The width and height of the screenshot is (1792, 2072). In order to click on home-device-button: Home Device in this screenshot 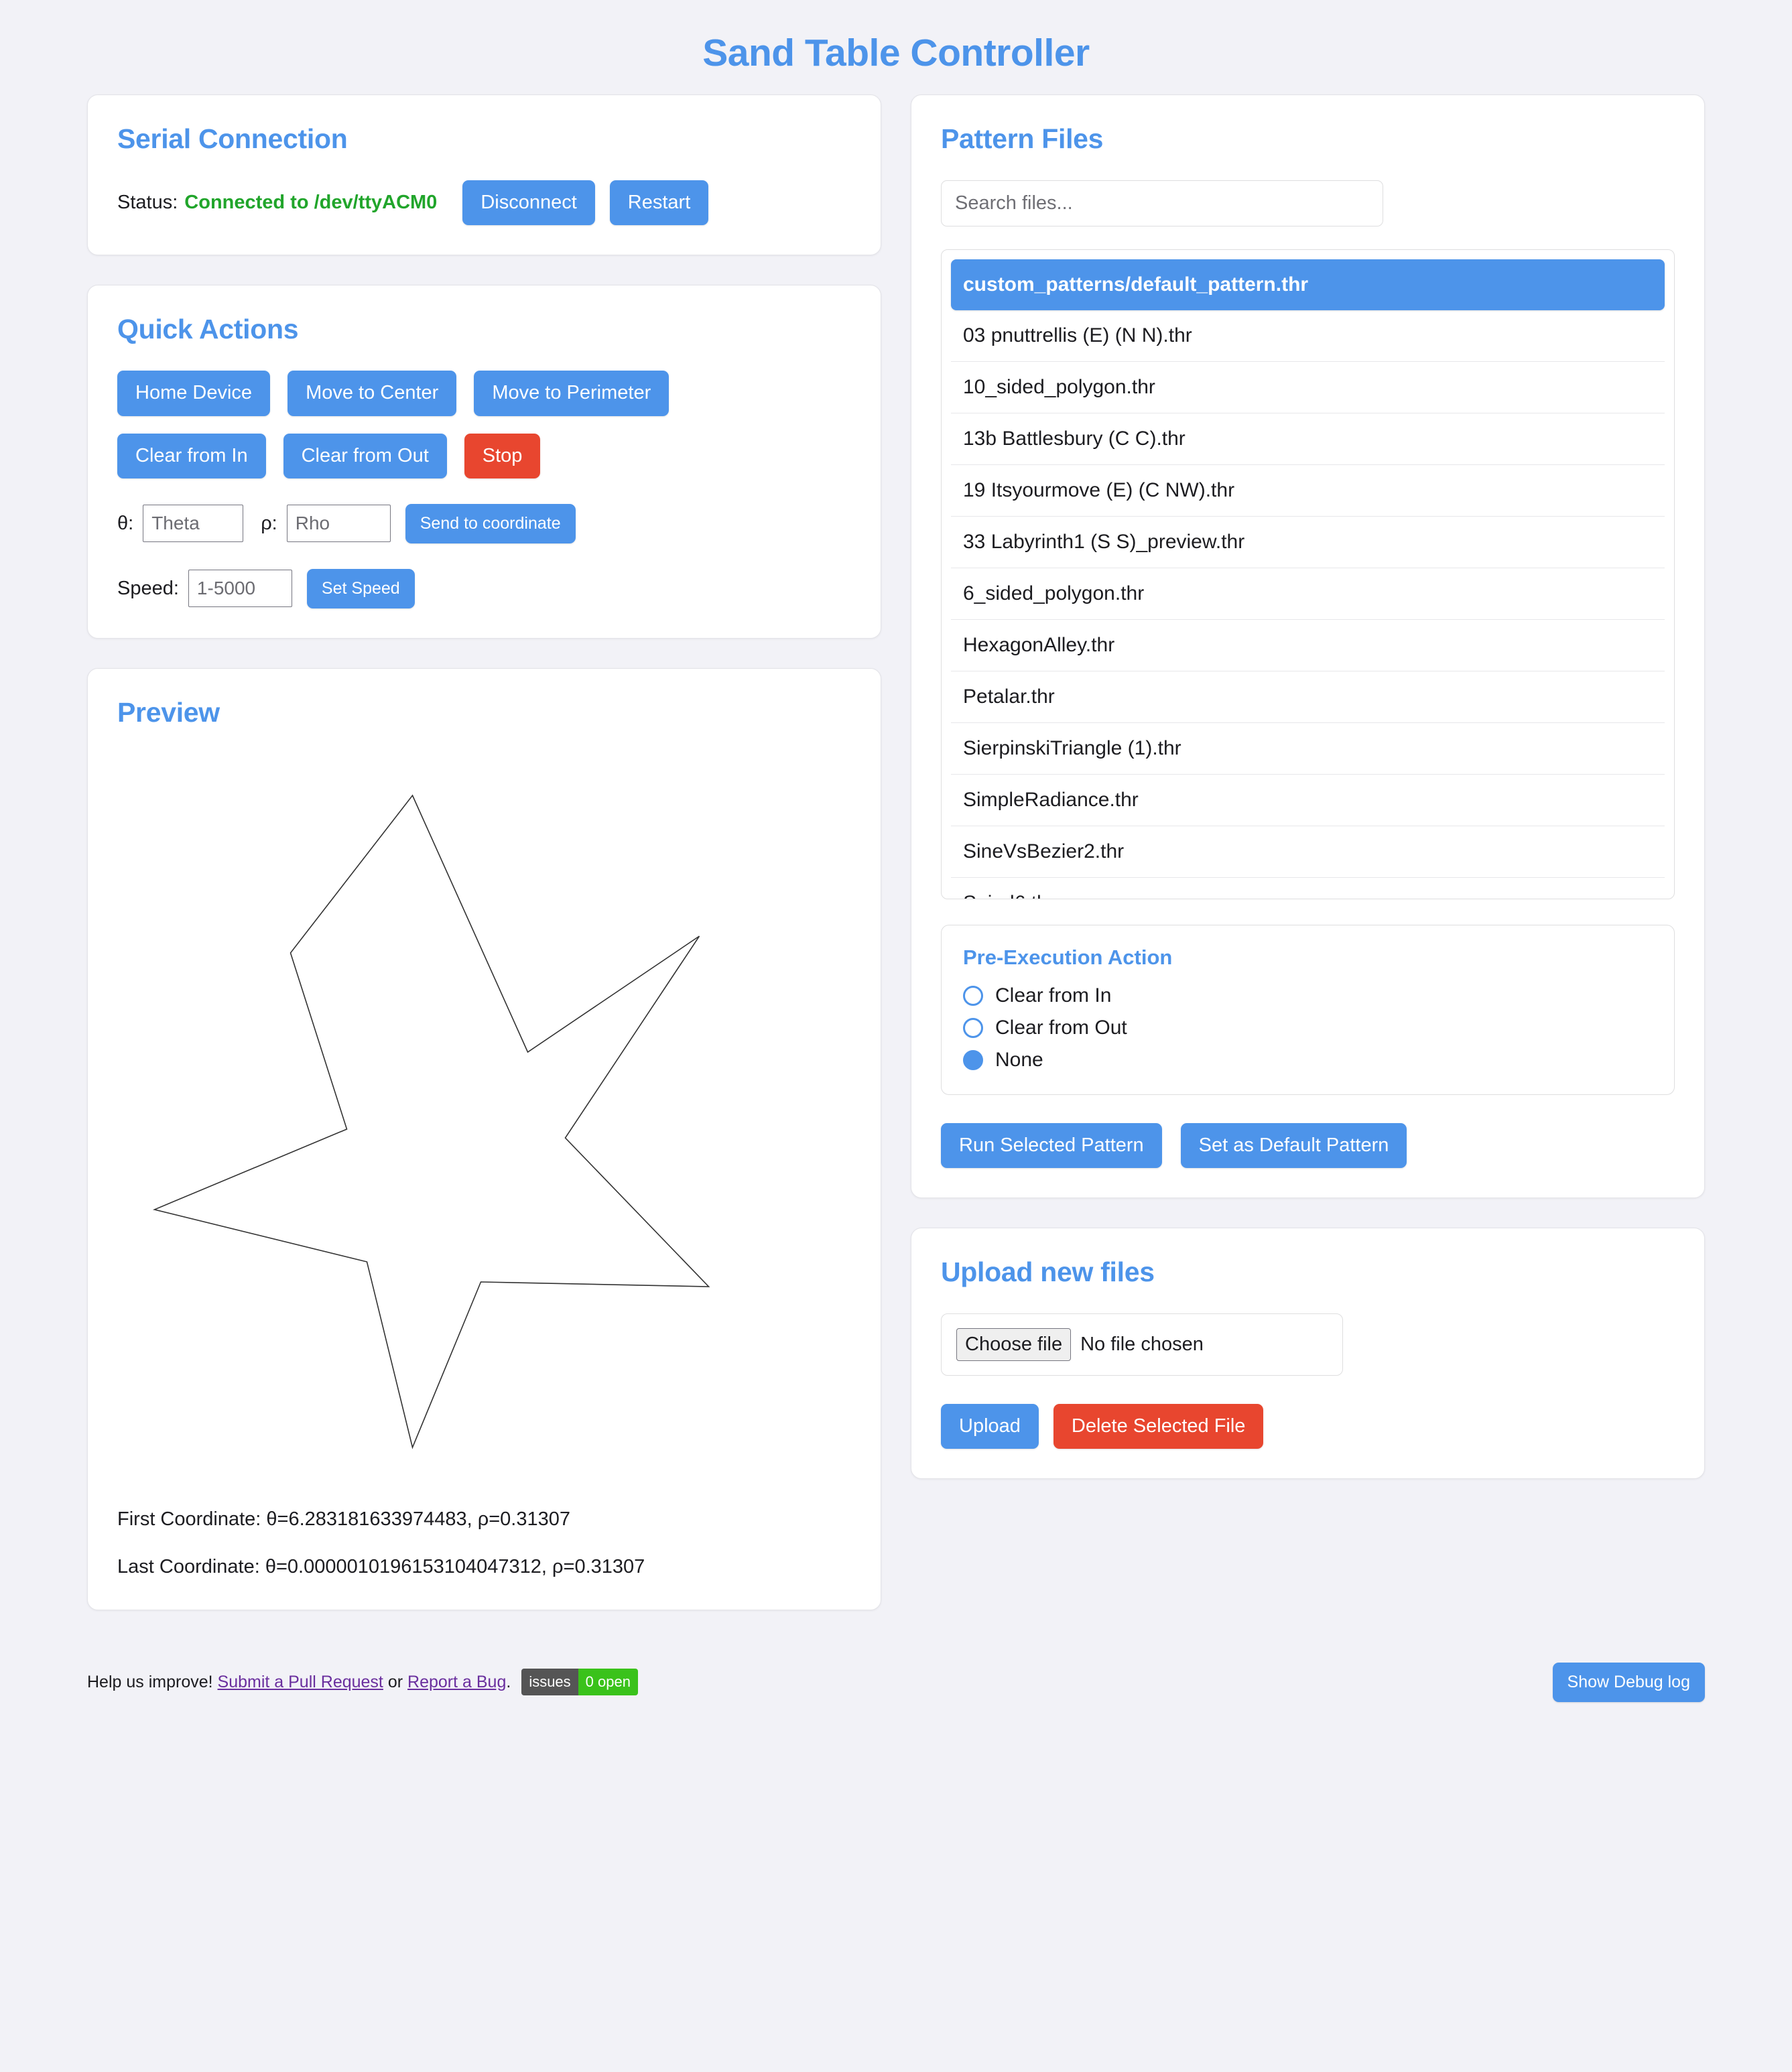, I will do `click(194, 393)`.